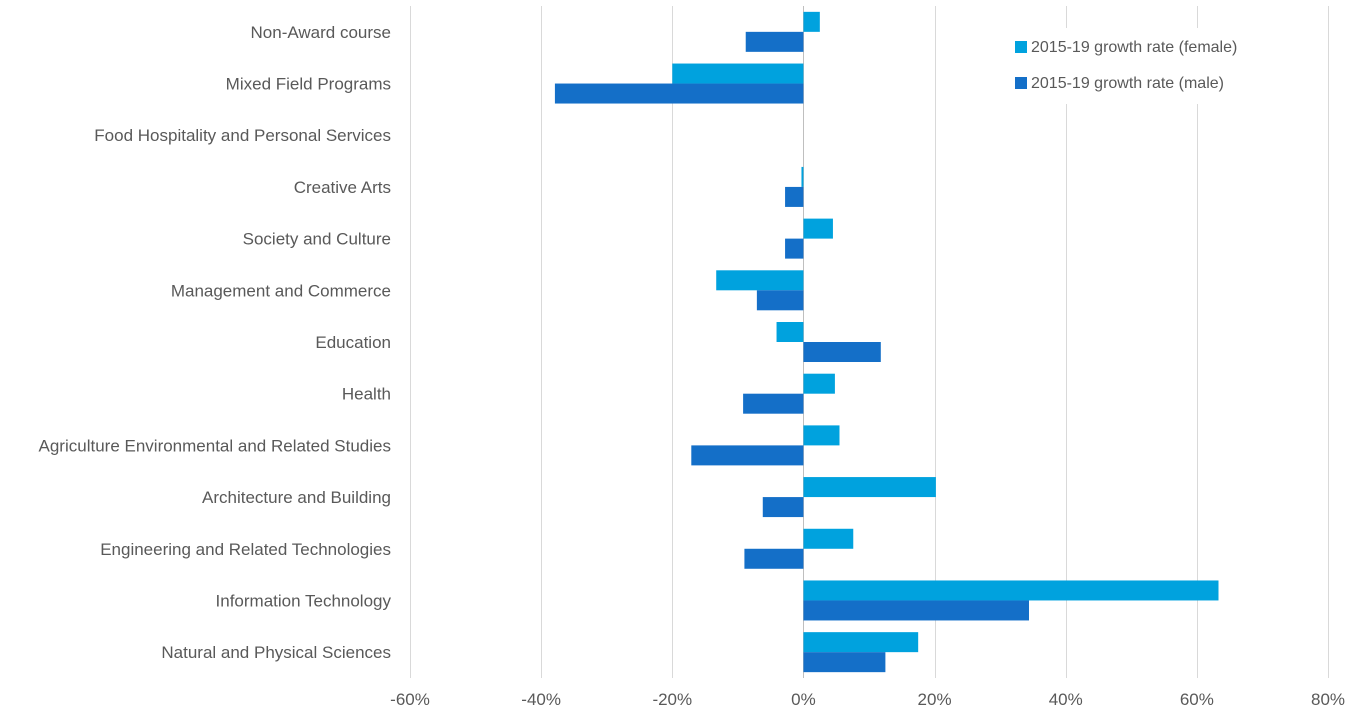 This screenshot has height=721, width=1364. What do you see at coordinates (366, 394) in the screenshot?
I see `category-label: Health` at bounding box center [366, 394].